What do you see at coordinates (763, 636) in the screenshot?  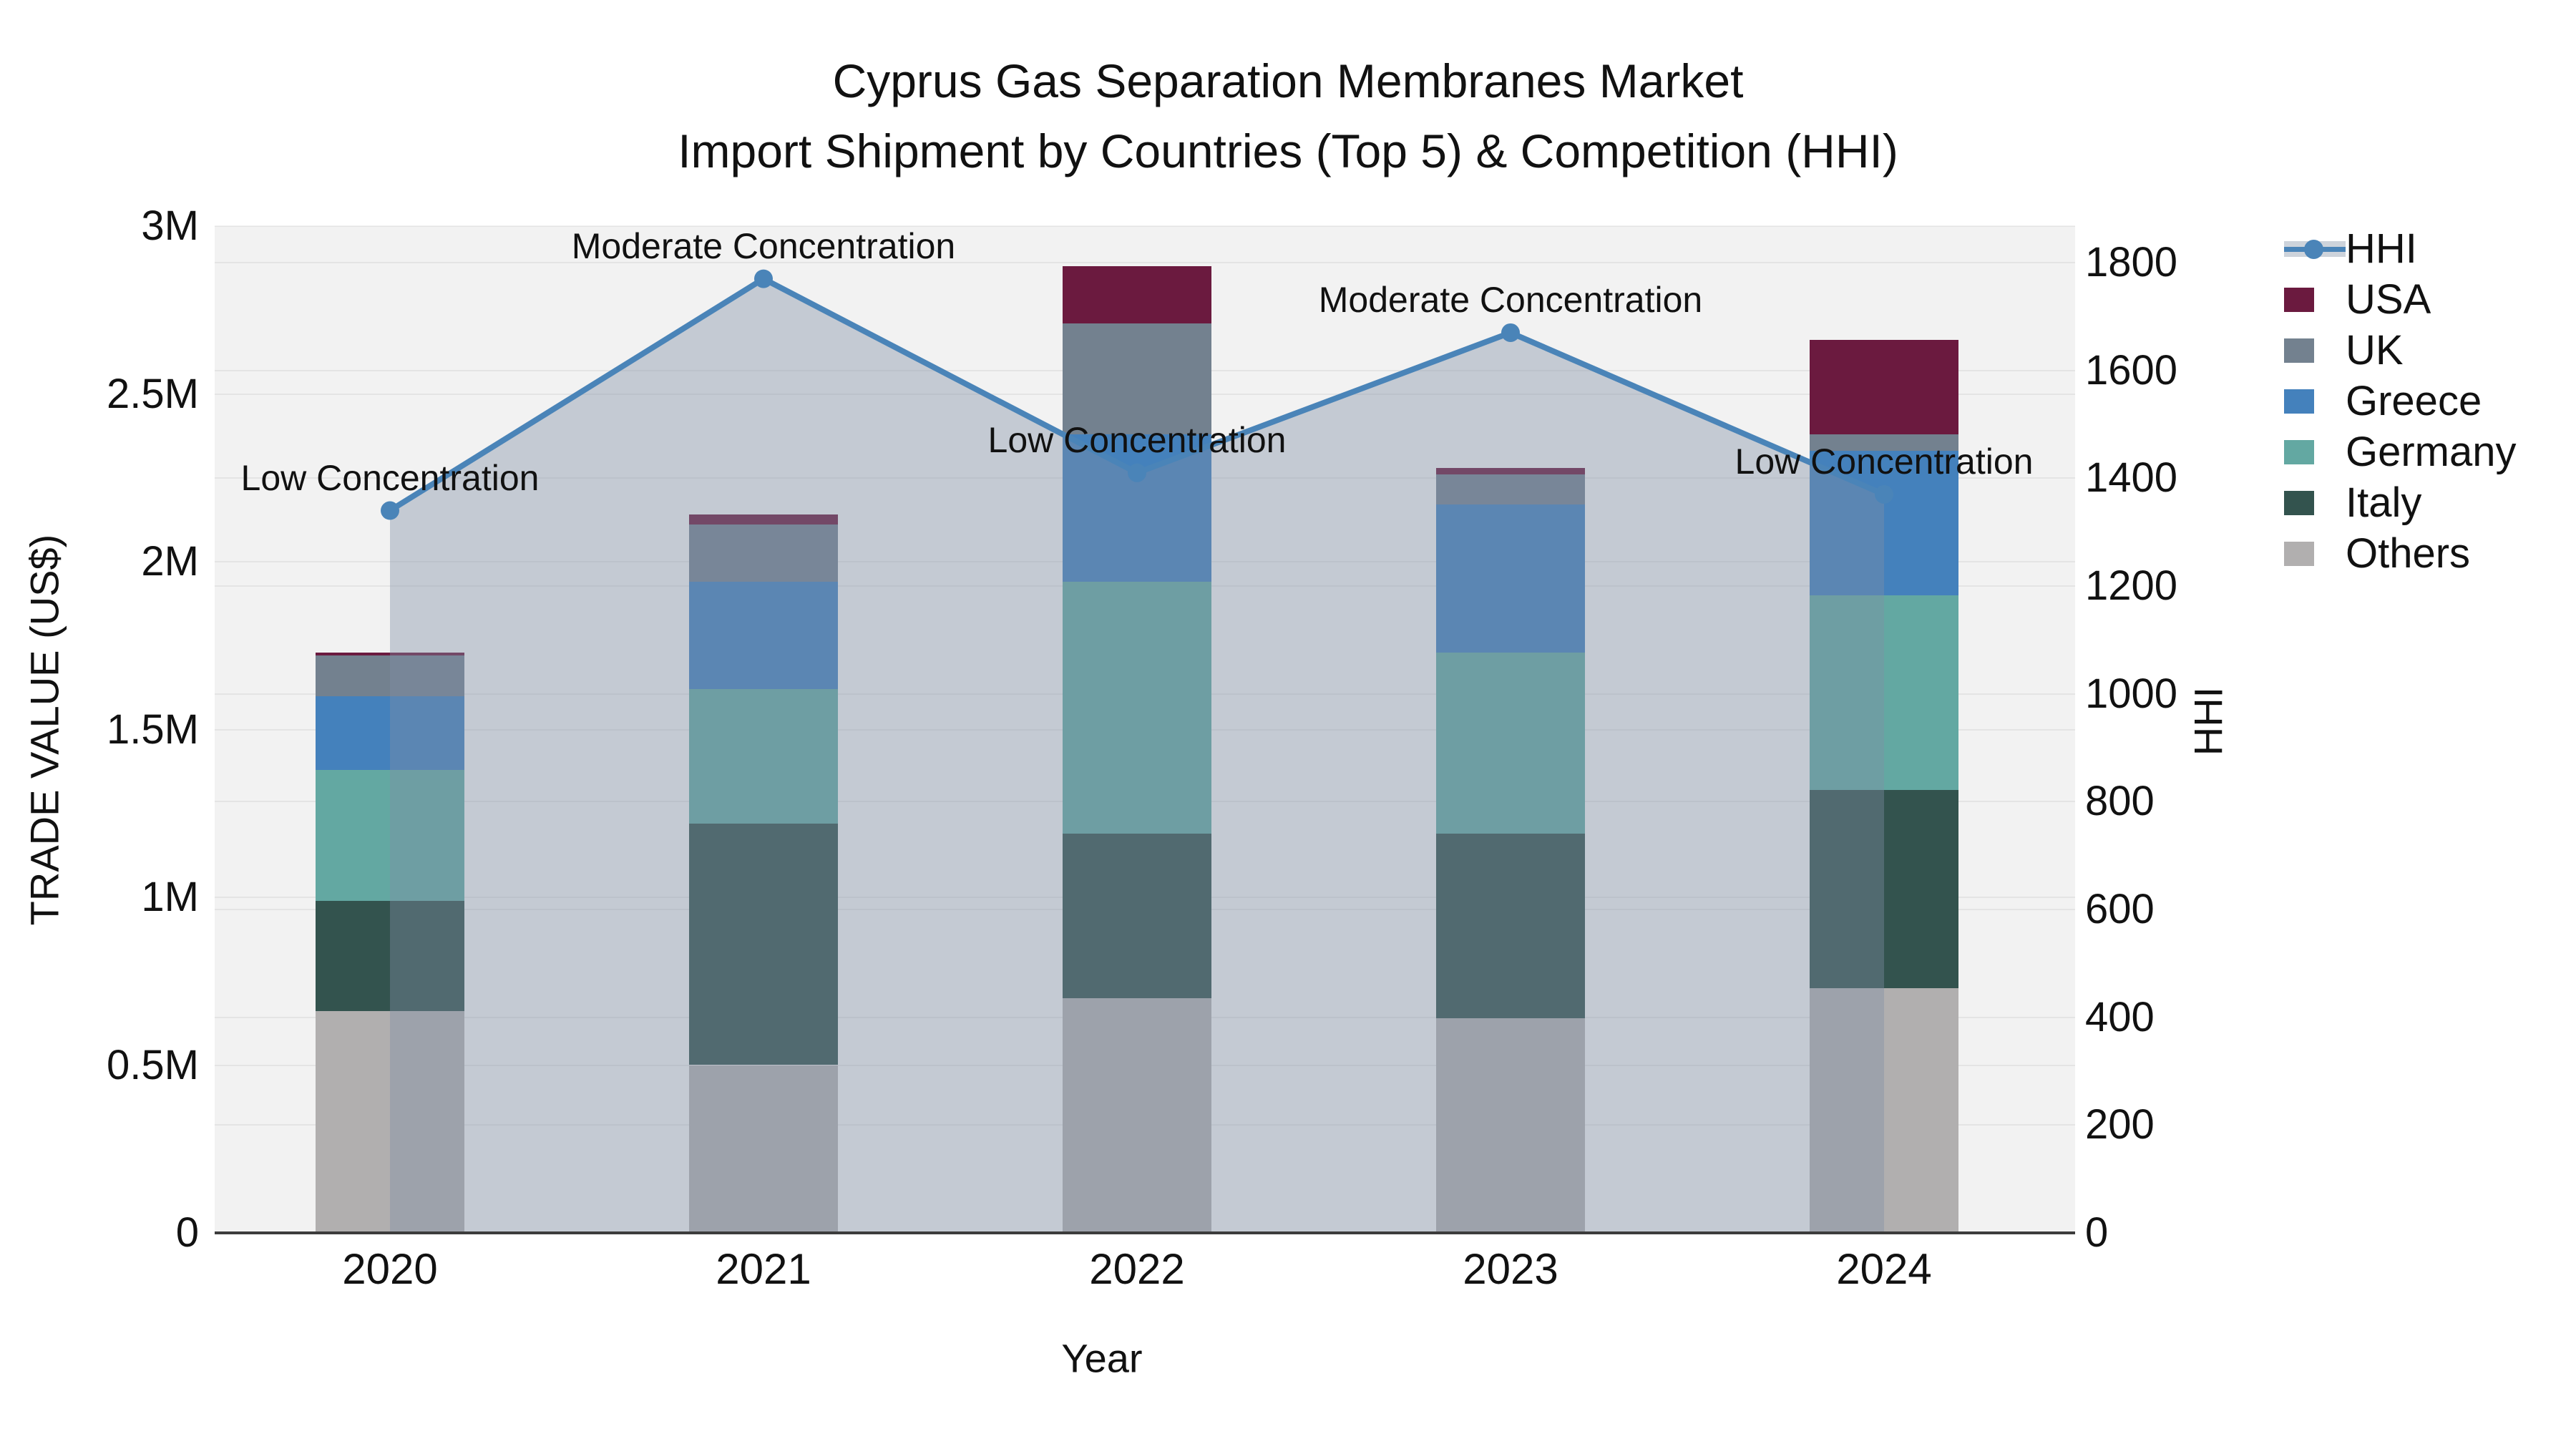 I see `bar-segment-greece-2021` at bounding box center [763, 636].